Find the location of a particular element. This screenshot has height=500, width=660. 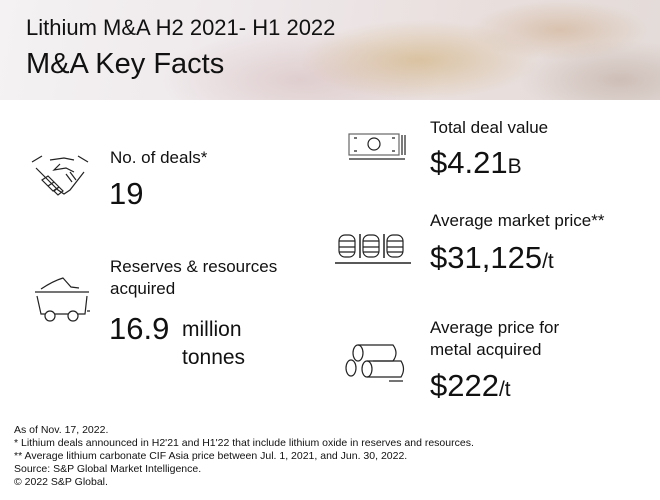

metal-price-label-line1: Average price for is located at coordinates (495, 327).